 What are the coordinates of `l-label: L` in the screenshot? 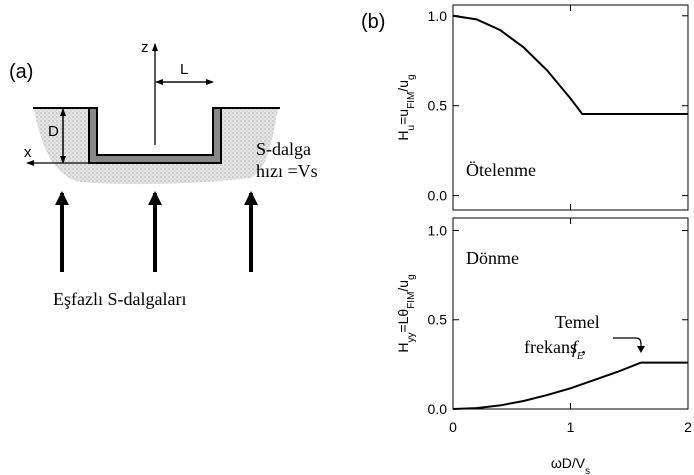 It's located at (184, 69).